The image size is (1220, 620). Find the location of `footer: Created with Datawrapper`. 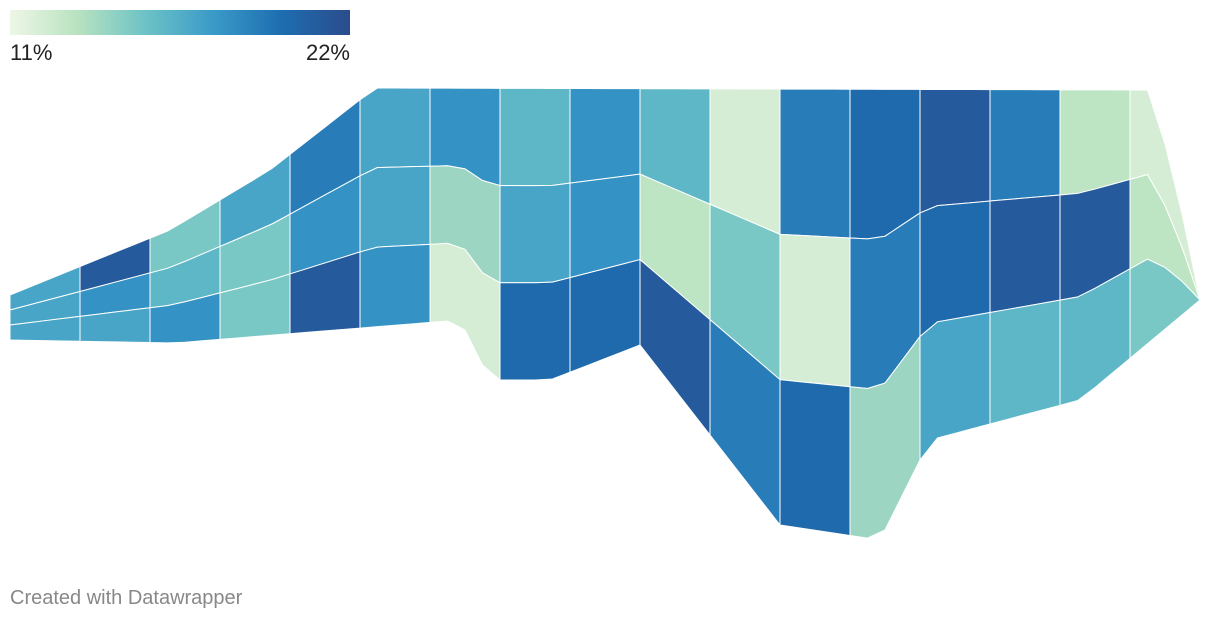

footer: Created with Datawrapper is located at coordinates (126, 598).